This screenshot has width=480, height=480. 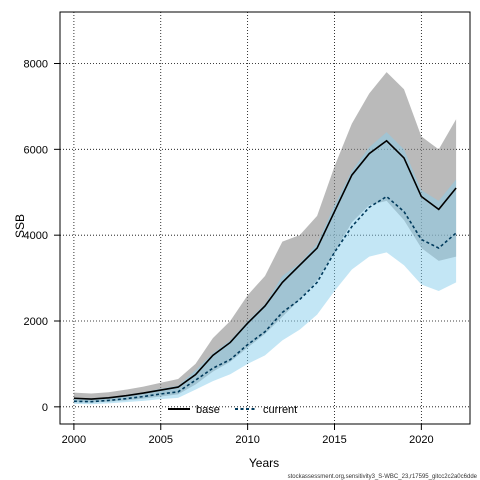 I want to click on x-tick-label-2015: 2015, so click(x=334, y=440).